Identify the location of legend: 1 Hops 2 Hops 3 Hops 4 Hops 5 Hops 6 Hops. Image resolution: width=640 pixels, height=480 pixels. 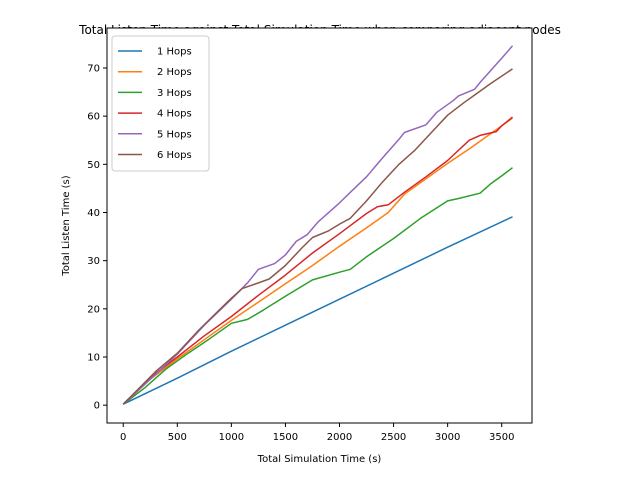
(160, 103).